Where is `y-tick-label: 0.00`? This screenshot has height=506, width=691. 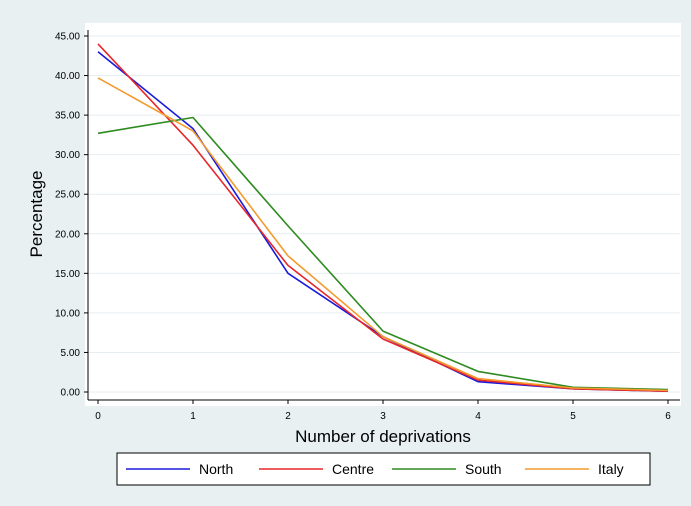 y-tick-label: 0.00 is located at coordinates (71, 393).